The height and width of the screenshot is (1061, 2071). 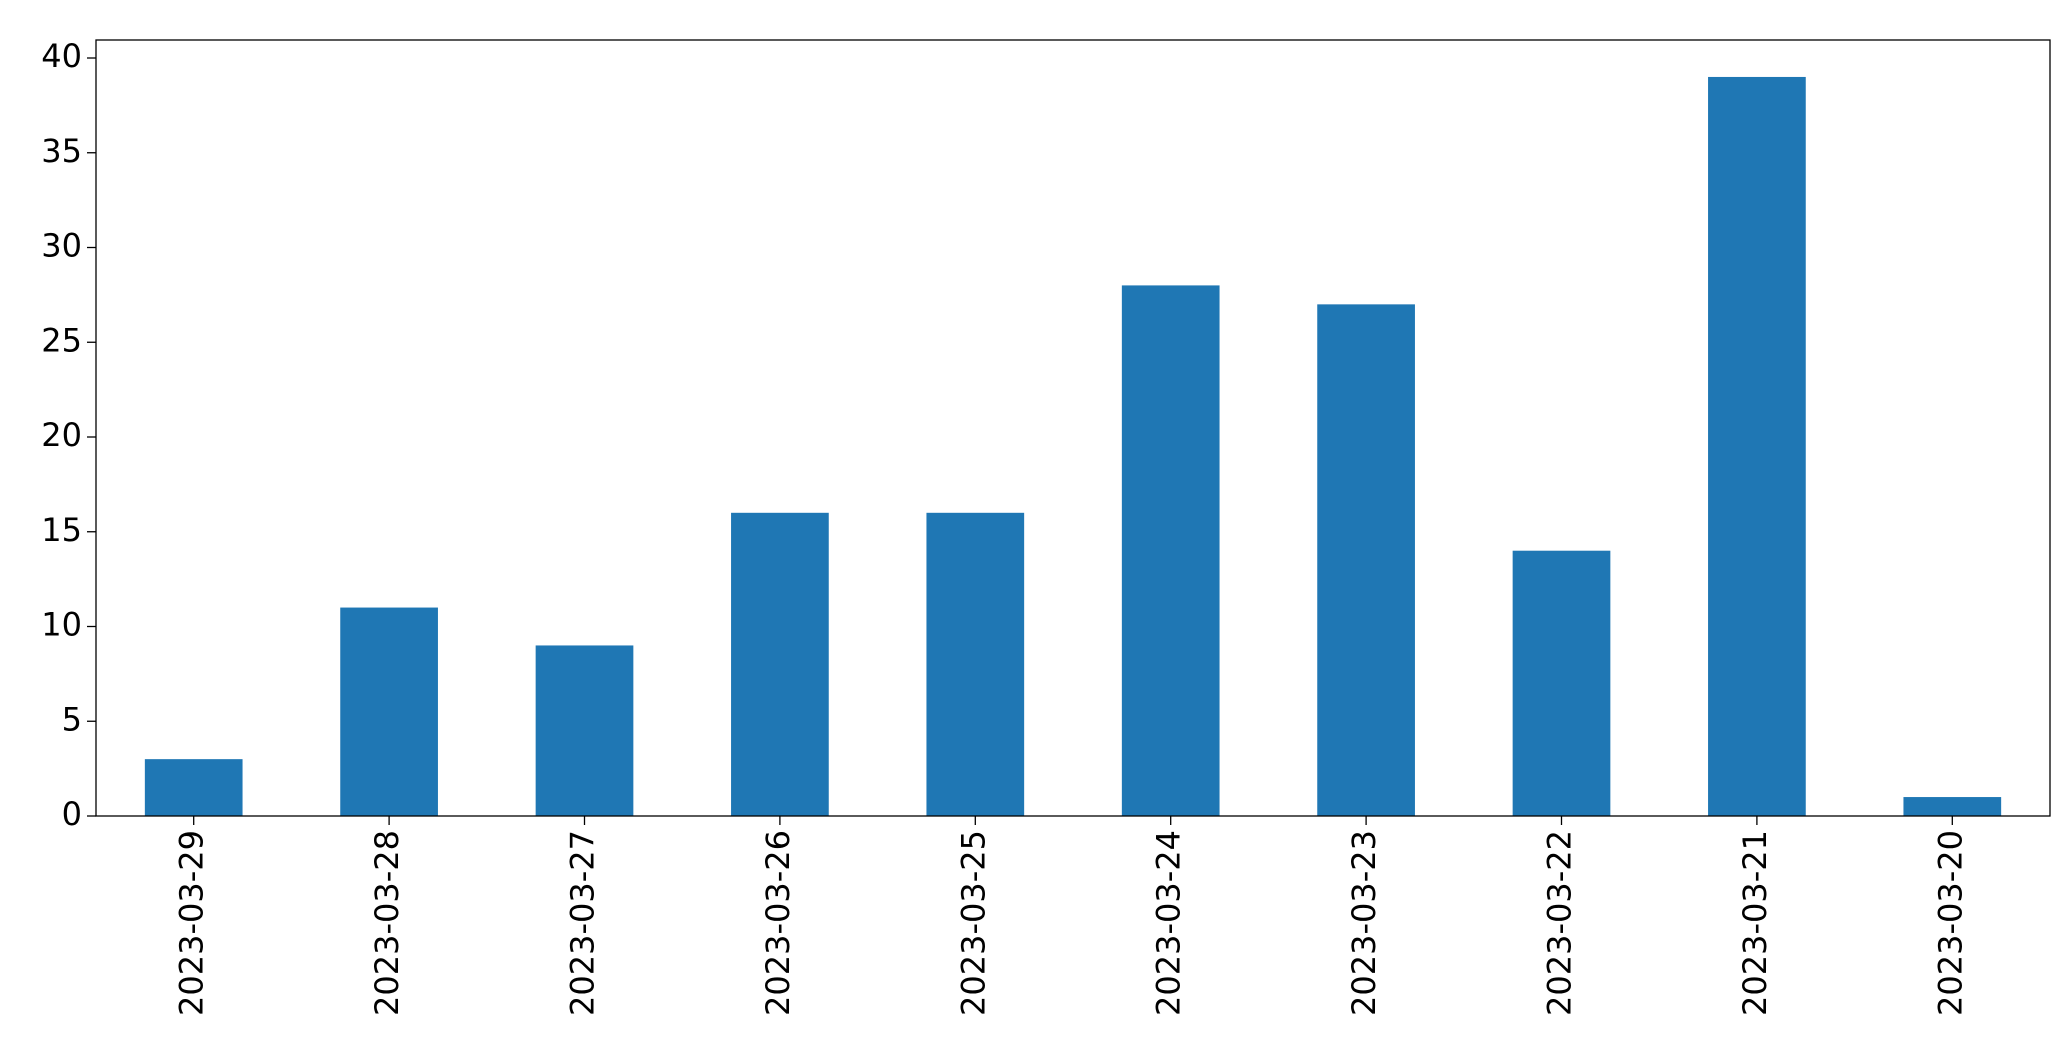 I want to click on y-tick-label: 5, so click(x=72, y=719).